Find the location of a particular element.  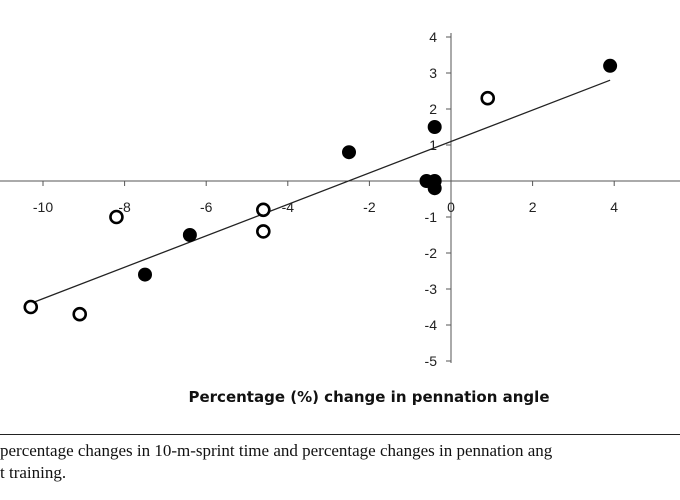

caption-divider is located at coordinates (340, 434).